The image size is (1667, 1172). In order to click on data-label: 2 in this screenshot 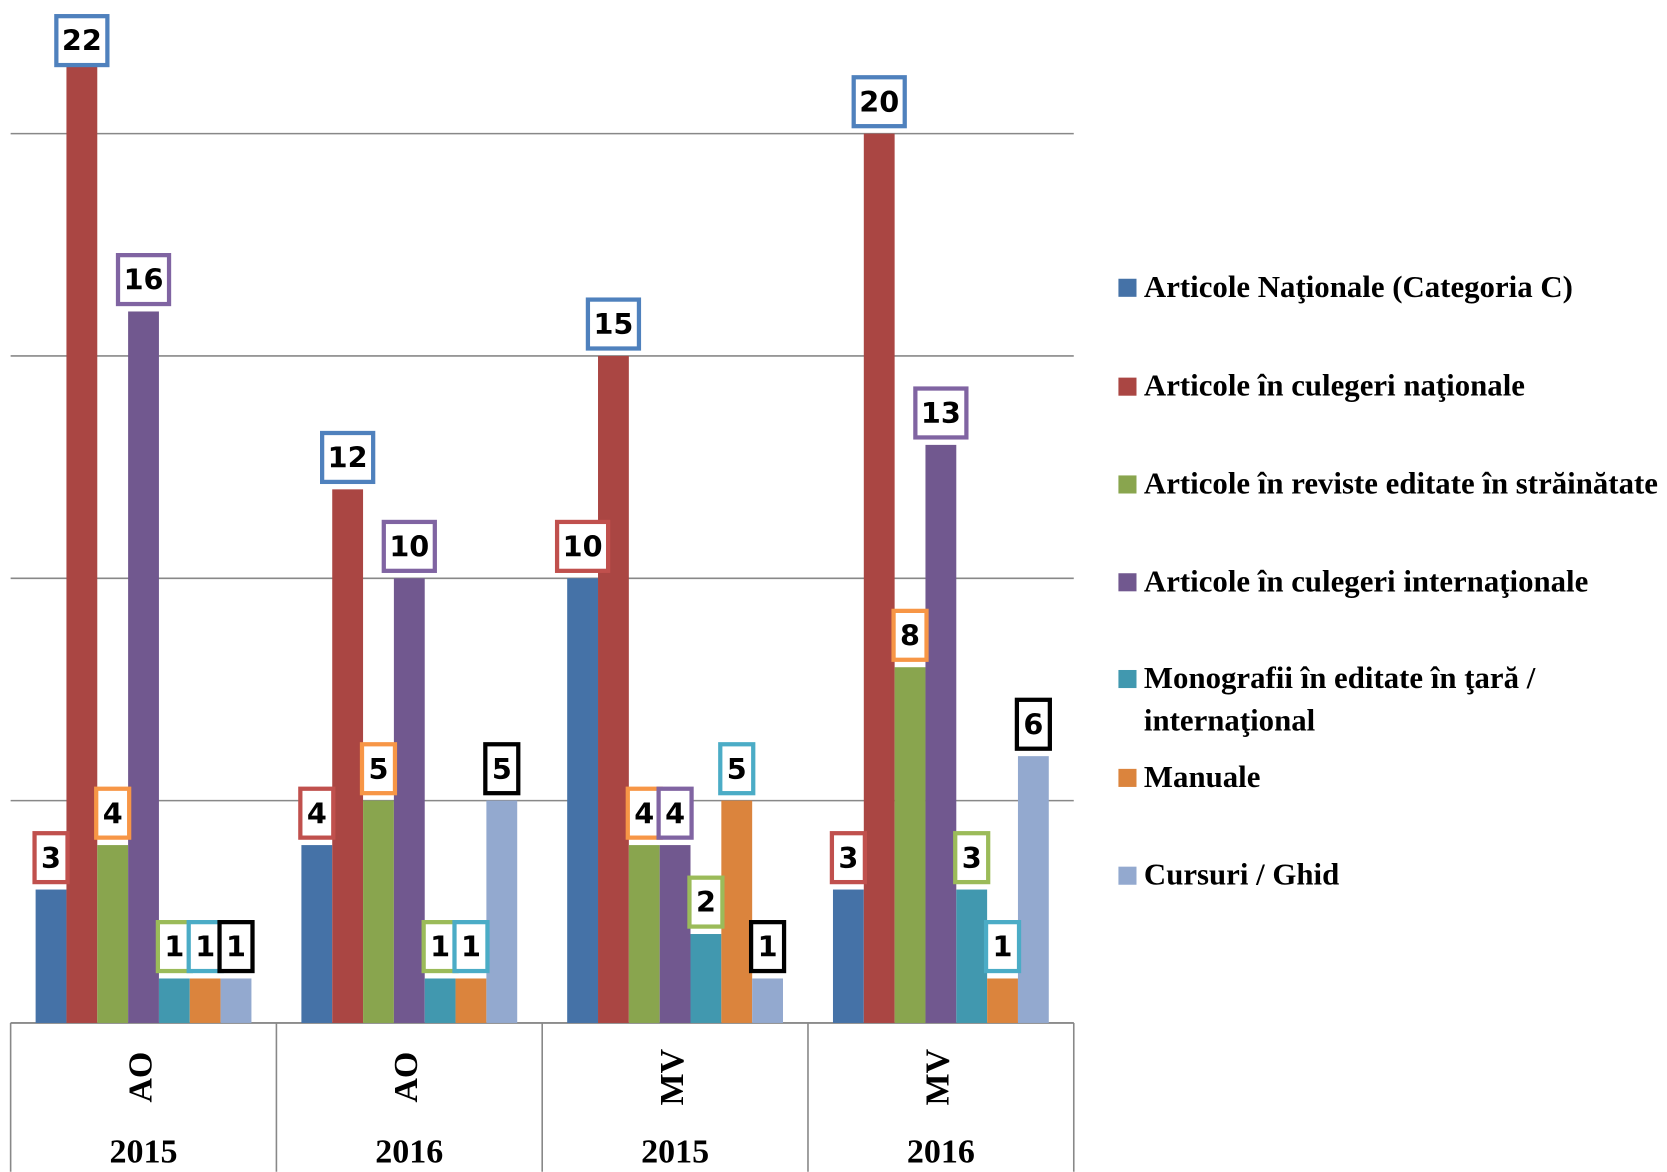, I will do `click(706, 902)`.